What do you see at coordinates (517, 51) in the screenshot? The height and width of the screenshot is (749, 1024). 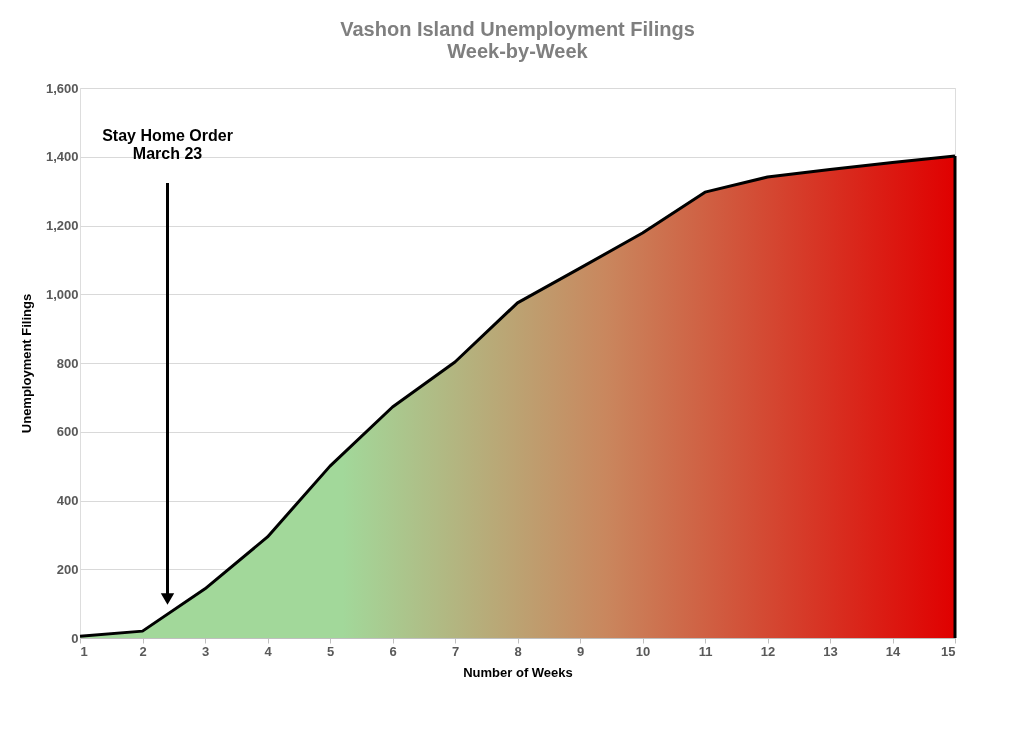 I see `text: Week-by-Week` at bounding box center [517, 51].